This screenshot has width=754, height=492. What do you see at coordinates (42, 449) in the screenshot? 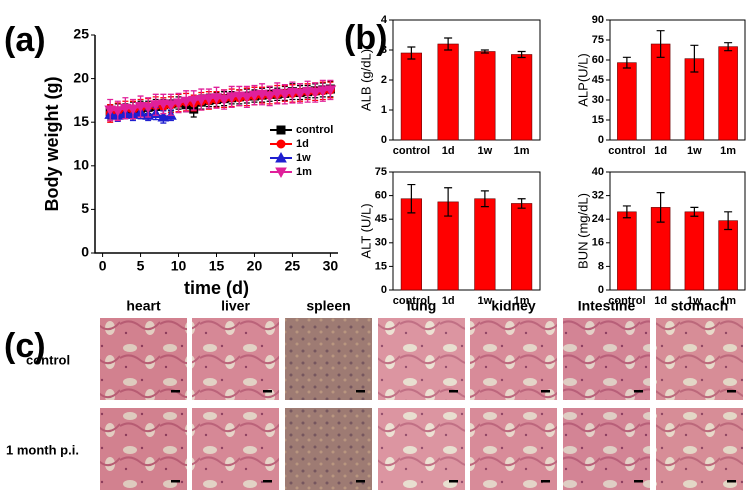
I see `row-label: 1 month p.i.` at bounding box center [42, 449].